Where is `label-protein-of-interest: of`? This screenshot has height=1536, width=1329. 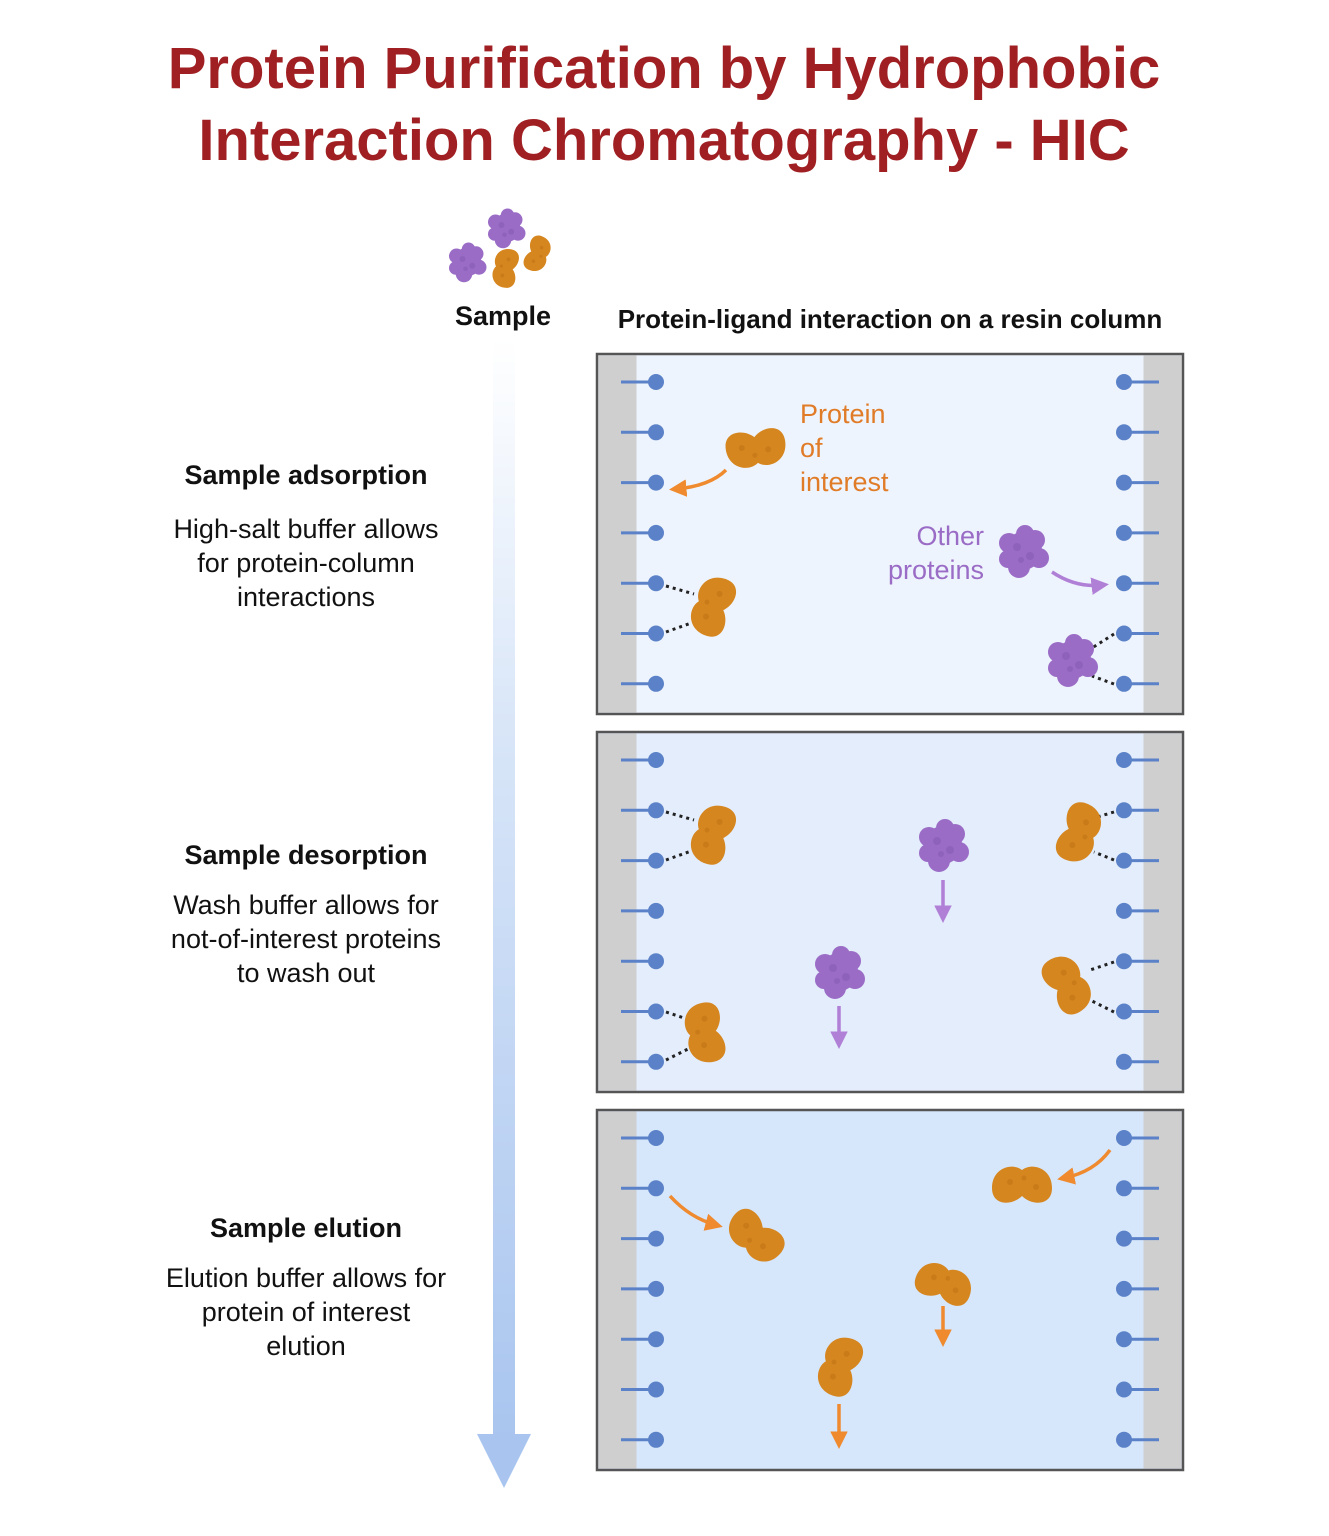 label-protein-of-interest: of is located at coordinates (811, 448).